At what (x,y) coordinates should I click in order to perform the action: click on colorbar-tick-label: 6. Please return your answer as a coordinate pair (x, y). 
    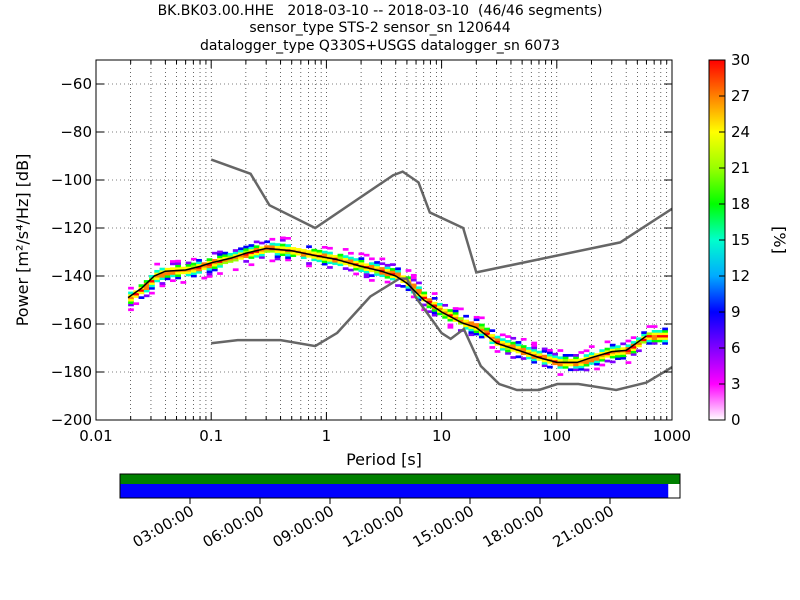
    Looking at the image, I should click on (736, 348).